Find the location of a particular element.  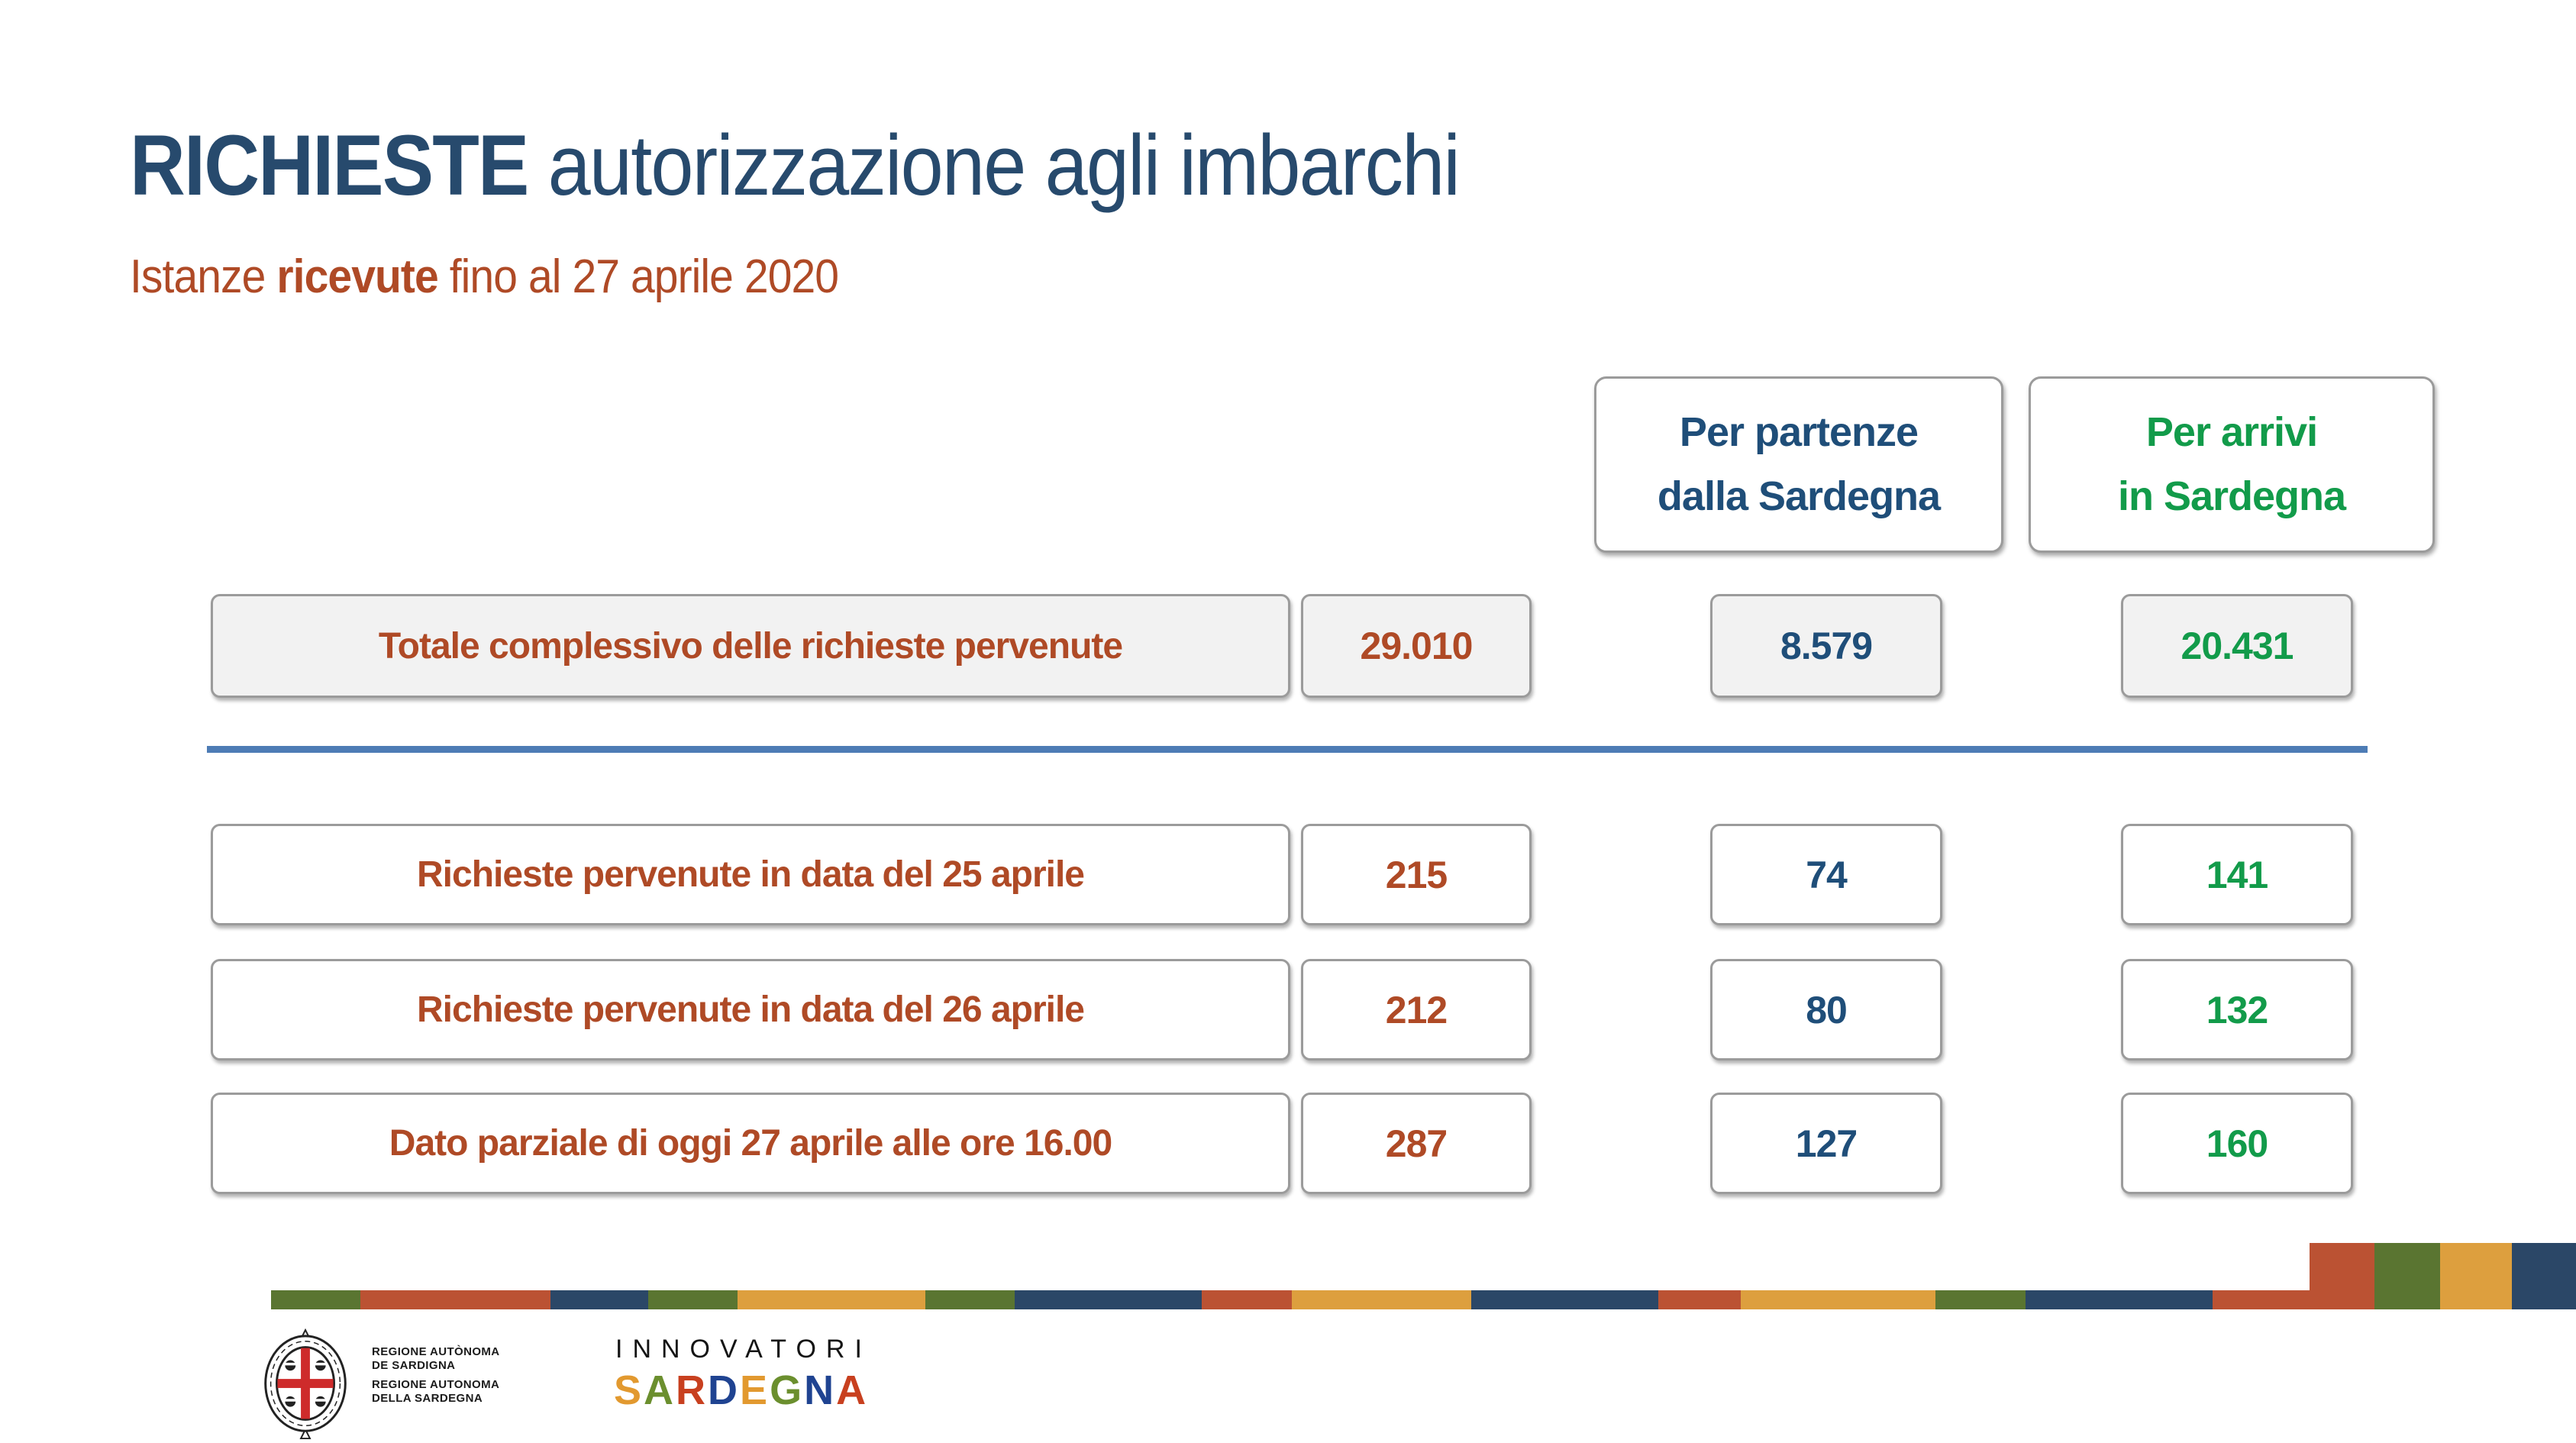

sardegna-letter: E is located at coordinates (755, 1390).